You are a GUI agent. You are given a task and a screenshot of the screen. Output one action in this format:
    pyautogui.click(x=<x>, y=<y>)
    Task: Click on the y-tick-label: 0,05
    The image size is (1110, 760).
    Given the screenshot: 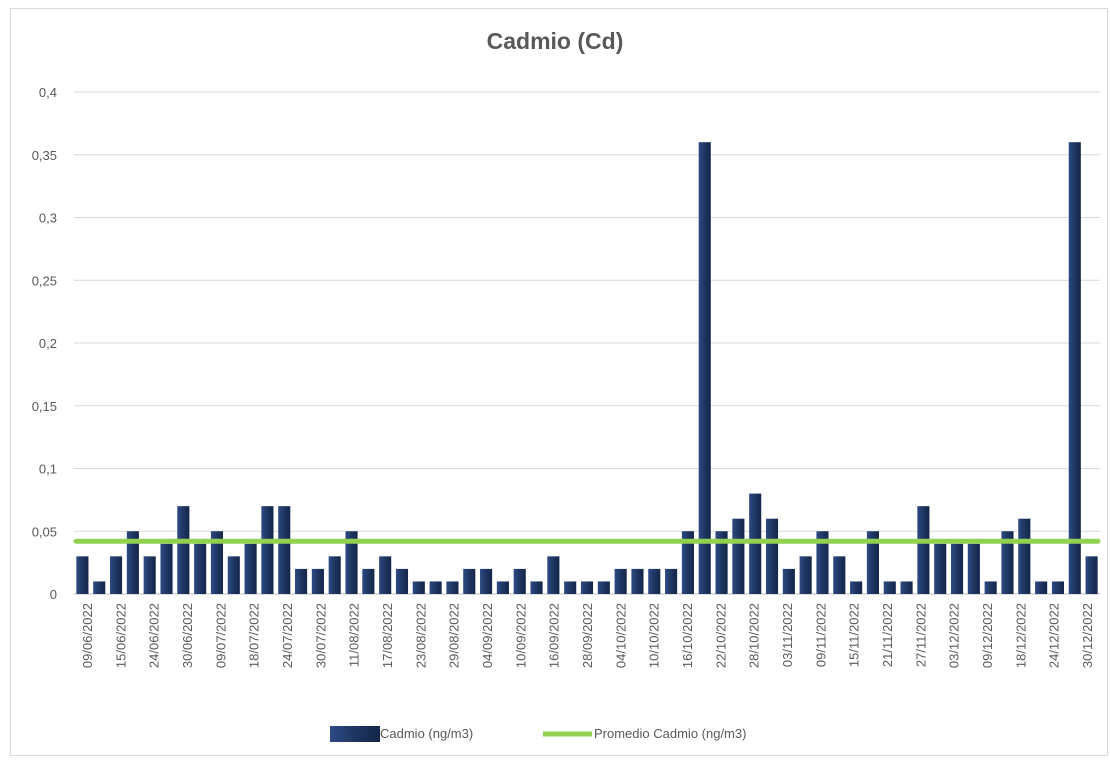 What is the action you would take?
    pyautogui.click(x=44, y=531)
    